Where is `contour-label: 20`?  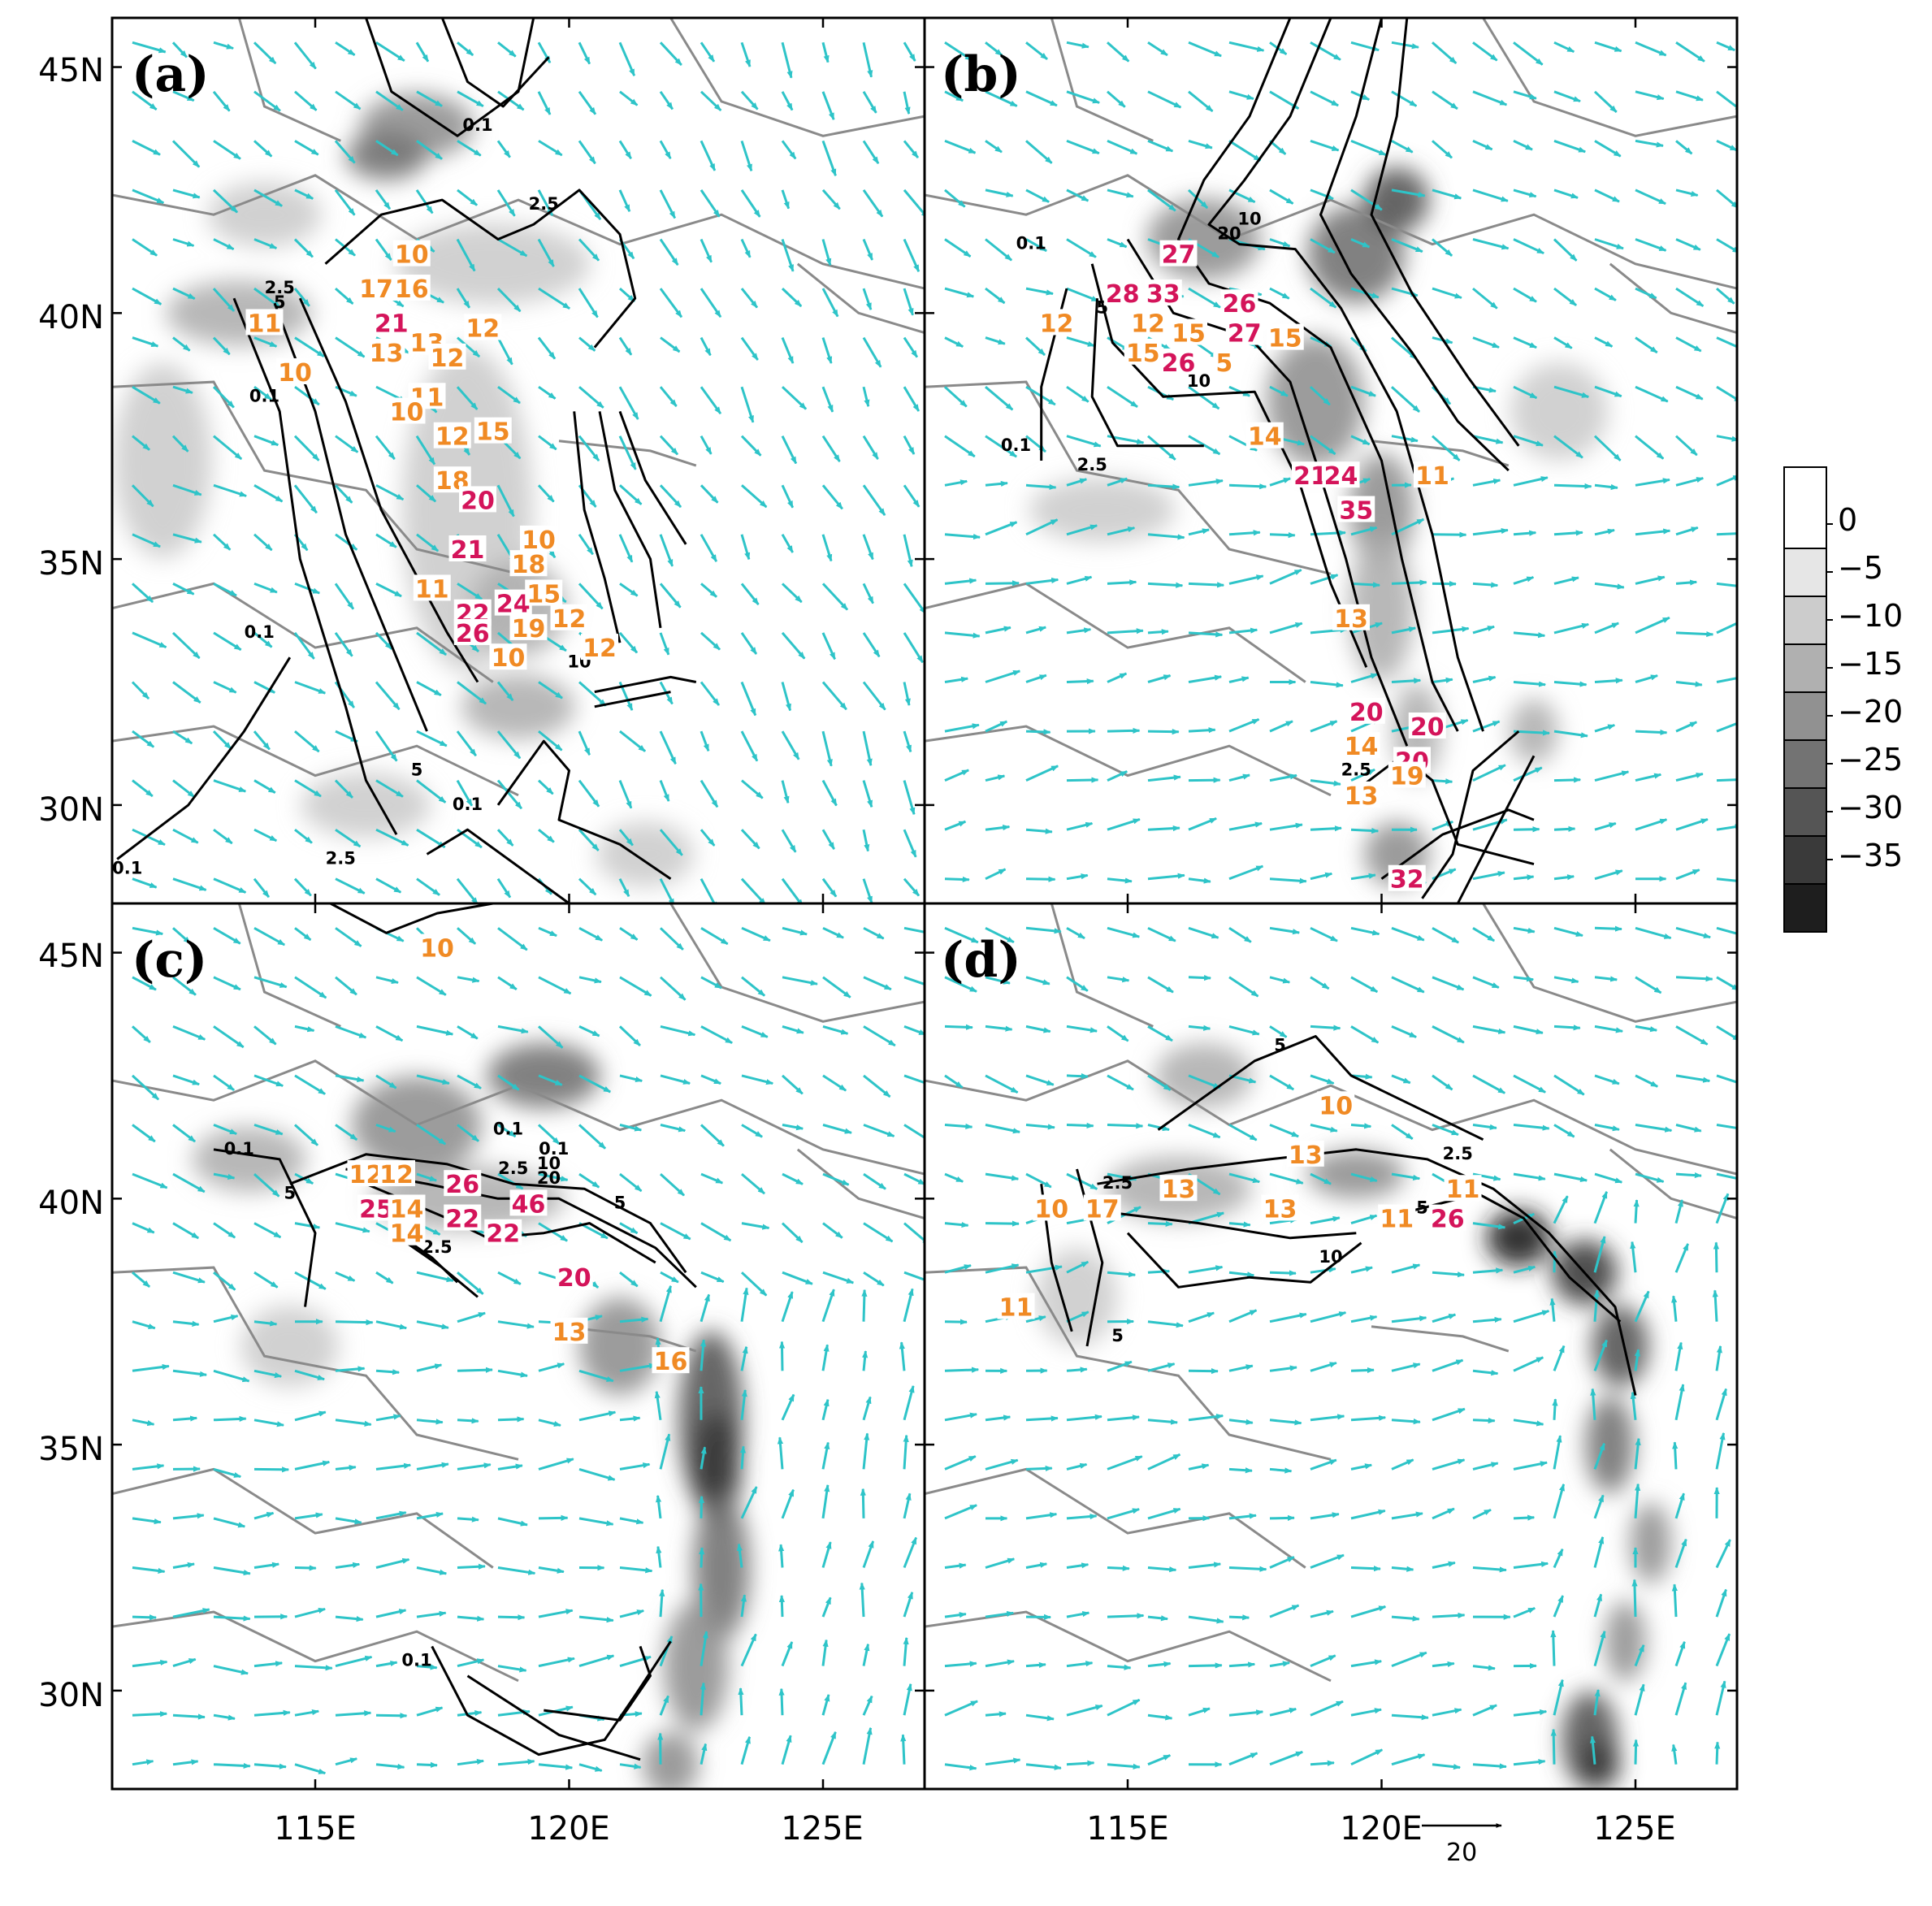 contour-label: 20 is located at coordinates (1229, 233).